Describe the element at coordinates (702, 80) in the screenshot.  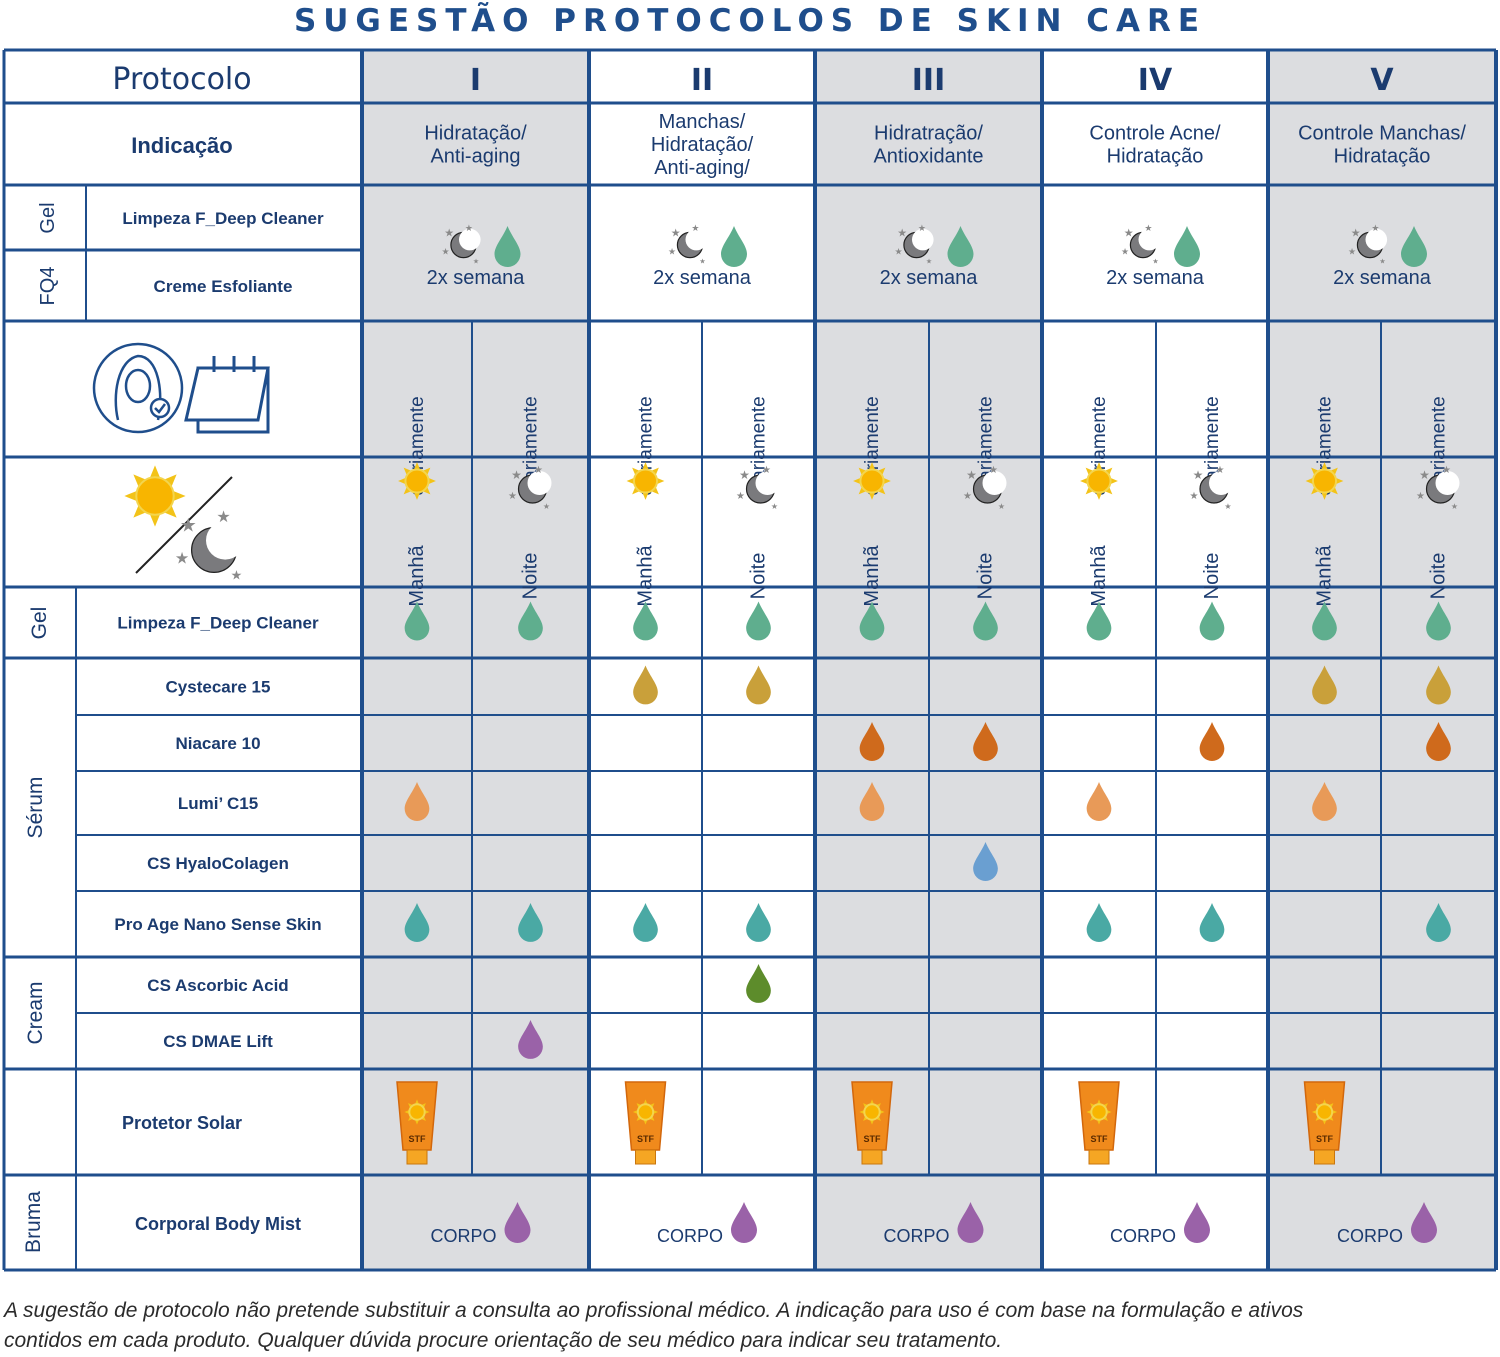
I see `protocol-numeral: II` at that location.